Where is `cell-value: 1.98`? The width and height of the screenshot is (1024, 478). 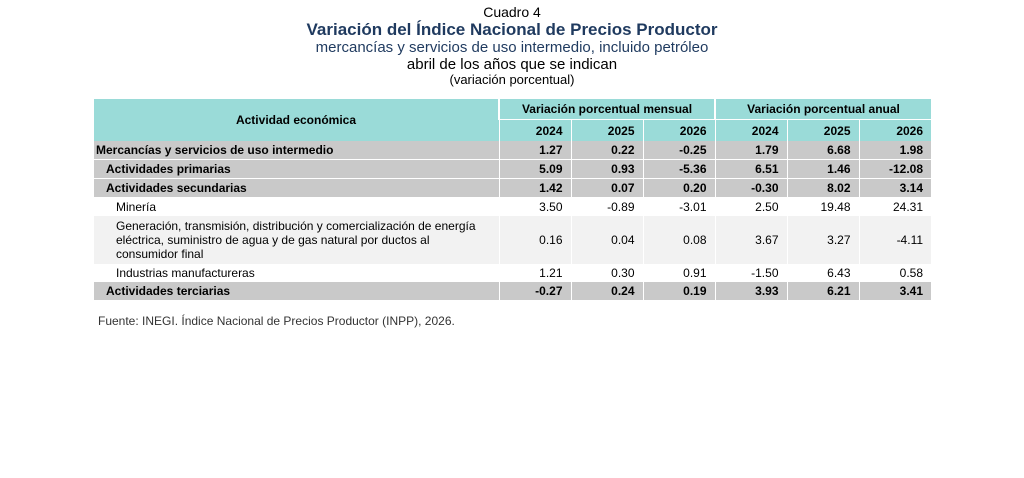 cell-value: 1.98 is located at coordinates (895, 150).